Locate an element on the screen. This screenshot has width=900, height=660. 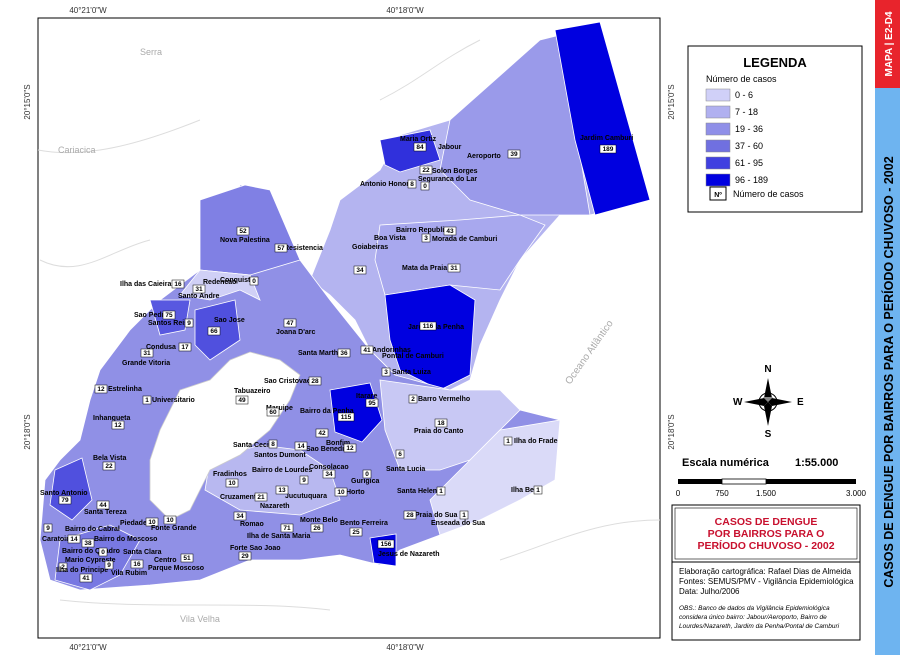
case-count: 42 is located at coordinates (322, 433).